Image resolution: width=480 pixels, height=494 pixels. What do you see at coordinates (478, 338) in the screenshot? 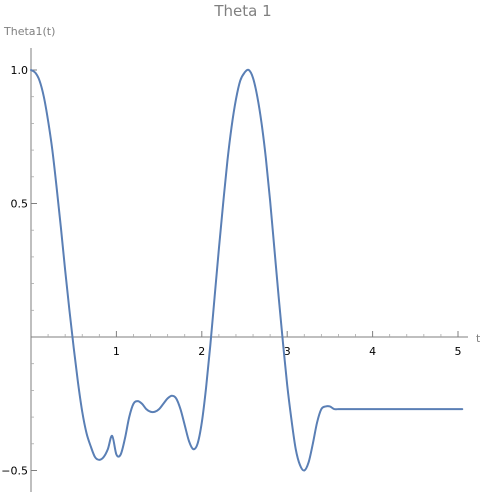
I see `x-axis-label: t` at bounding box center [478, 338].